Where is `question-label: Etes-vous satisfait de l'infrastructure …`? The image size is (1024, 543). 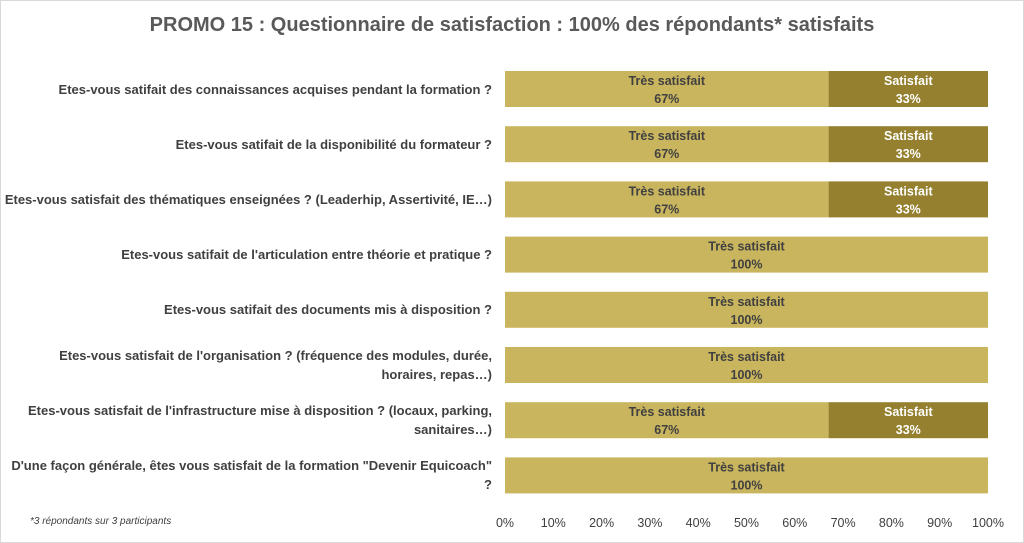 question-label: Etes-vous satisfait de l'infrastructure … is located at coordinates (260, 420).